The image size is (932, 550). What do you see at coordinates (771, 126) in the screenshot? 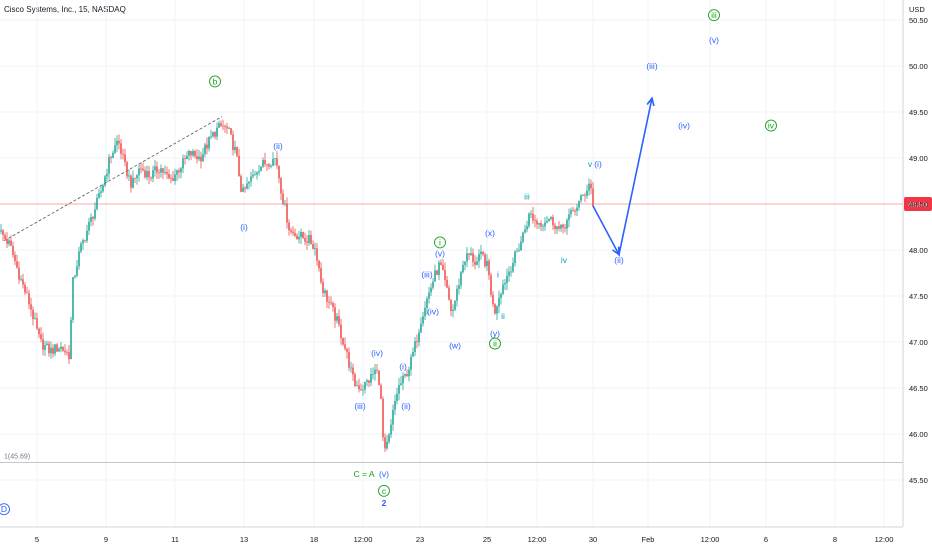
I see `wave-label: iv` at bounding box center [771, 126].